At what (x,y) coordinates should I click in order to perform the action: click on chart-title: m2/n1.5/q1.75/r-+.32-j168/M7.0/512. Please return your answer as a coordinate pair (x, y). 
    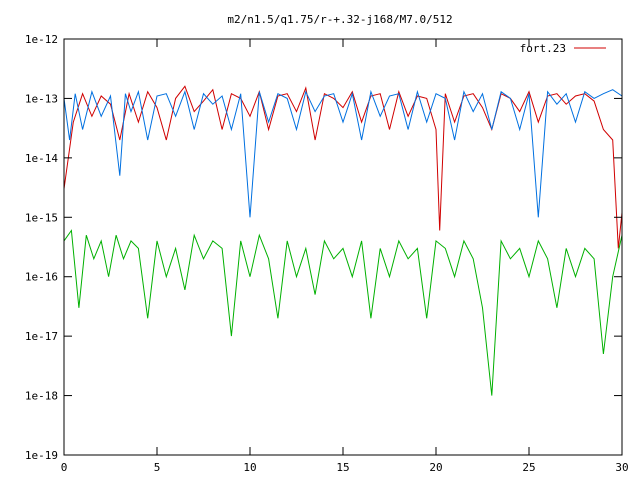
    Looking at the image, I should click on (339, 19).